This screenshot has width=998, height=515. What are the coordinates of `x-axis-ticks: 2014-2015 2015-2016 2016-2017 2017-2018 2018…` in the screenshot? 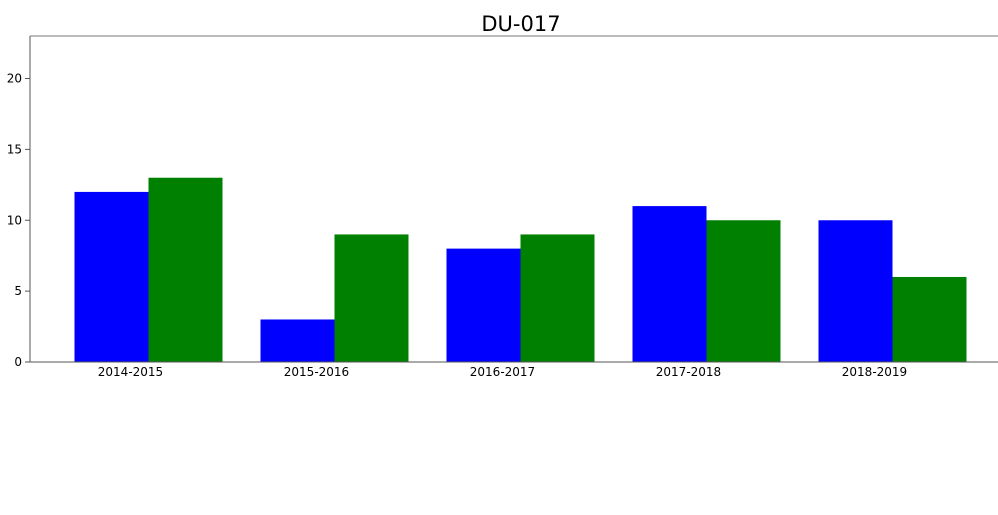 It's located at (502, 372).